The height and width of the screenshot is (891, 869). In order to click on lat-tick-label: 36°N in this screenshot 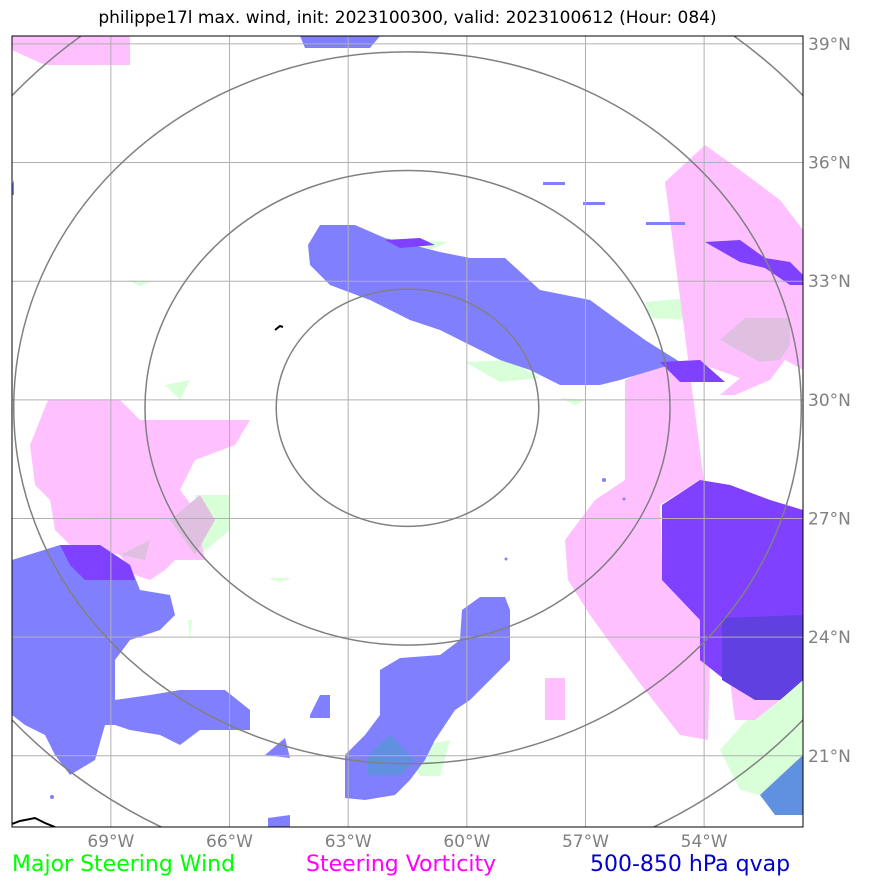, I will do `click(829, 164)`.